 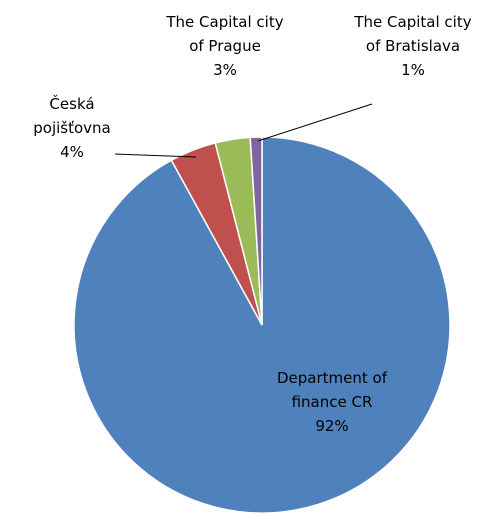 I want to click on data-label: Česká pojišťovna 4%, so click(x=72, y=128).